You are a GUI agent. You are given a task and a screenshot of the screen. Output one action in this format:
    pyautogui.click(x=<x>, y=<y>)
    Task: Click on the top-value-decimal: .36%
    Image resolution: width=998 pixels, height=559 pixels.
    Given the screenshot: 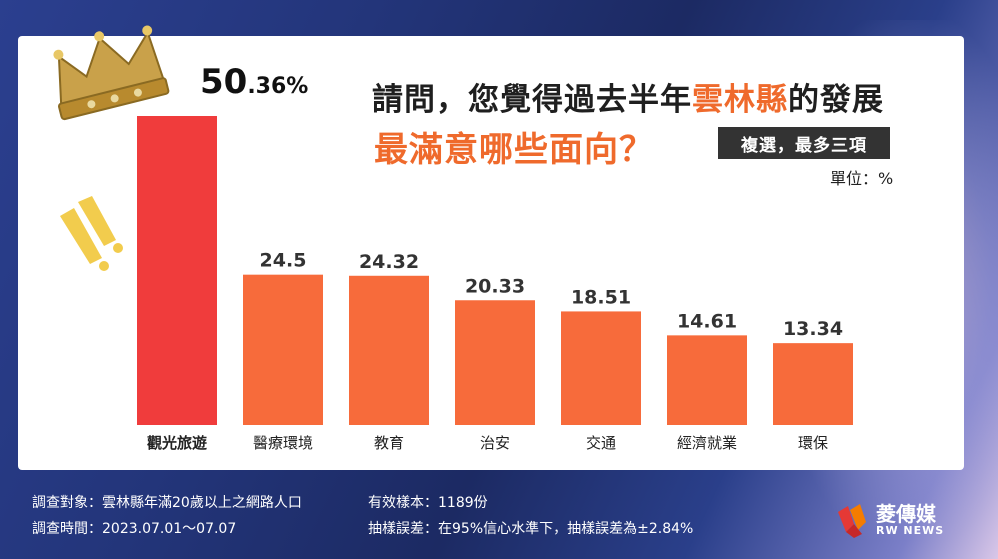 What is the action you would take?
    pyautogui.click(x=278, y=86)
    